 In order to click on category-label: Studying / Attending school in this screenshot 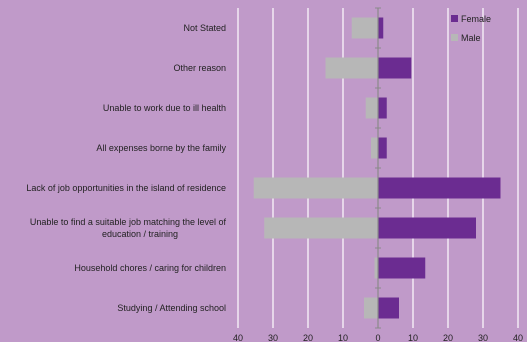, I will do `click(171, 308)`.